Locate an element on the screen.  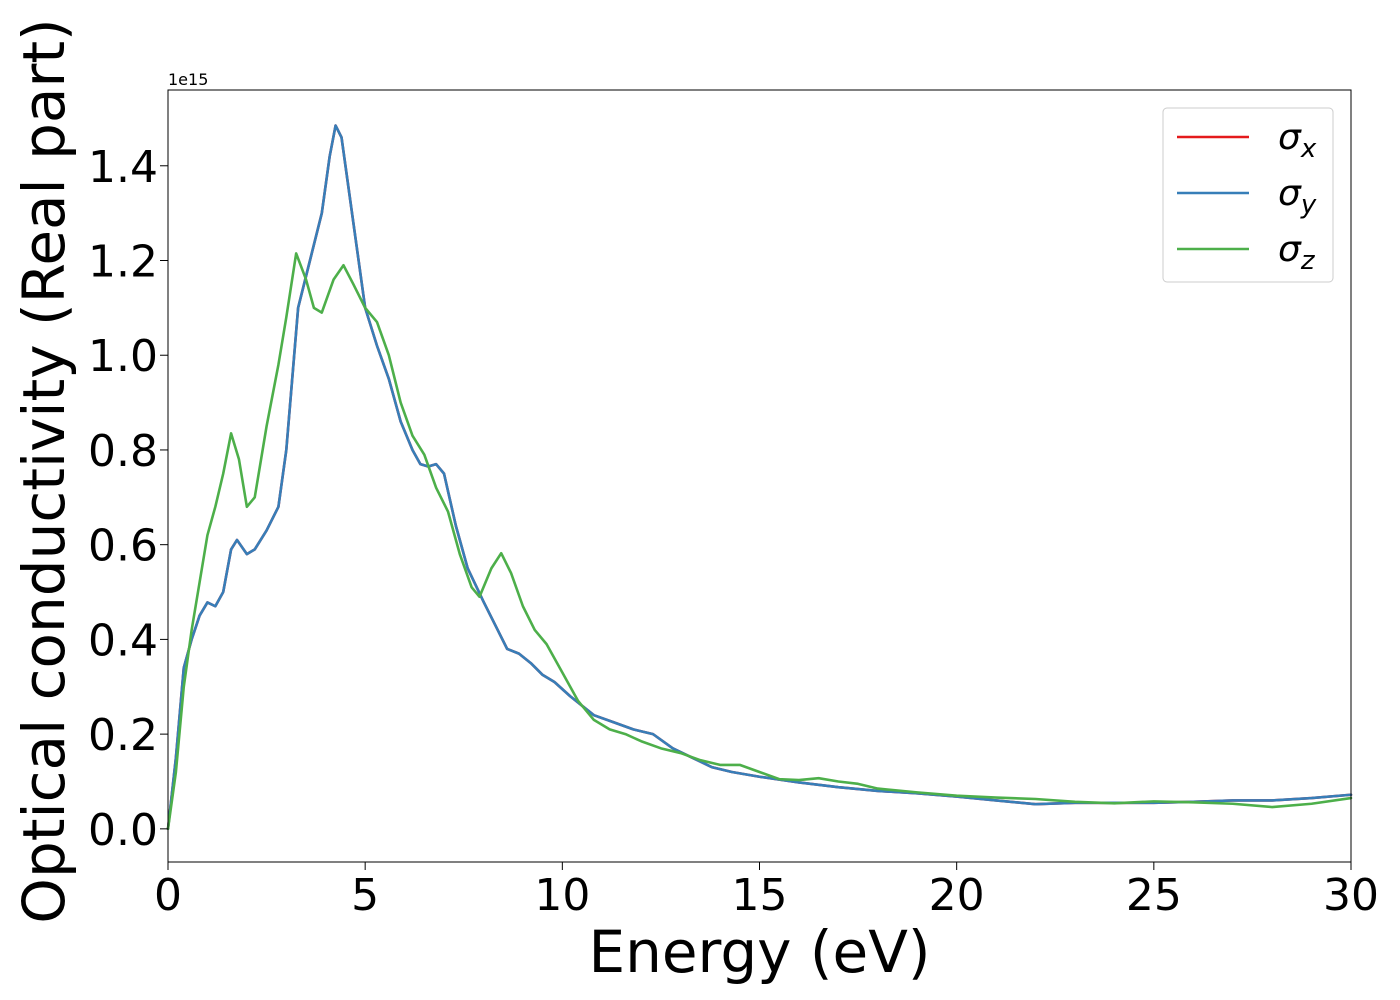
y-tick-label: 0.2 is located at coordinates (123, 735).